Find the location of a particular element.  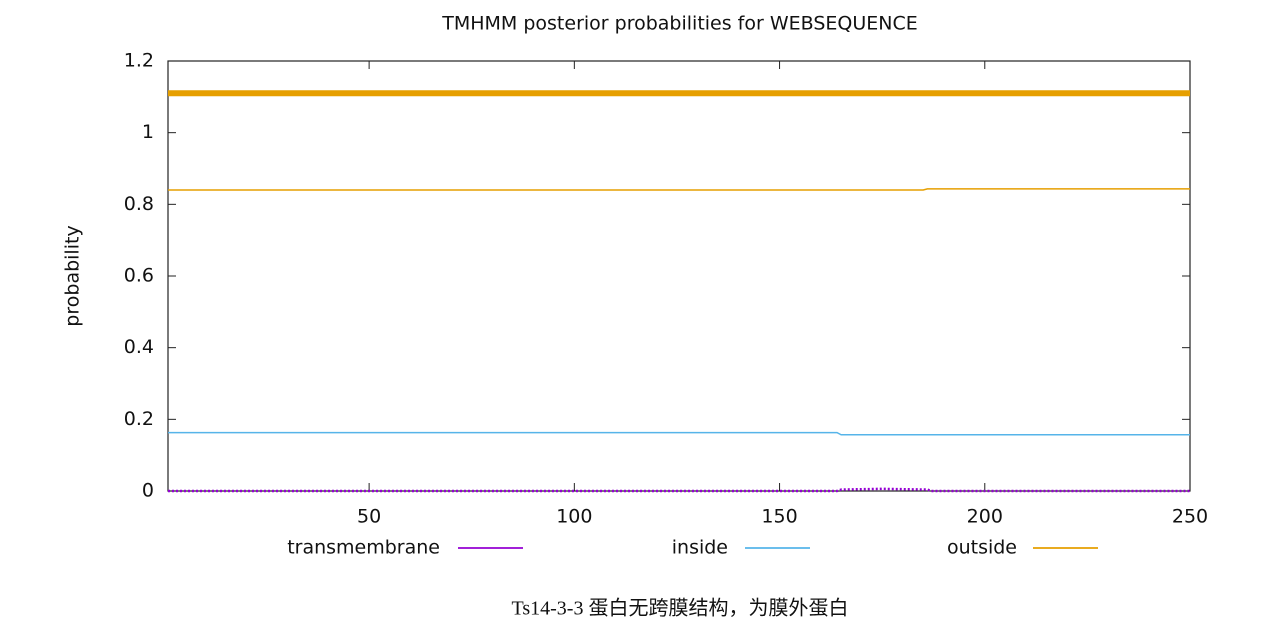

y-axis-label: probability is located at coordinates (73, 275).